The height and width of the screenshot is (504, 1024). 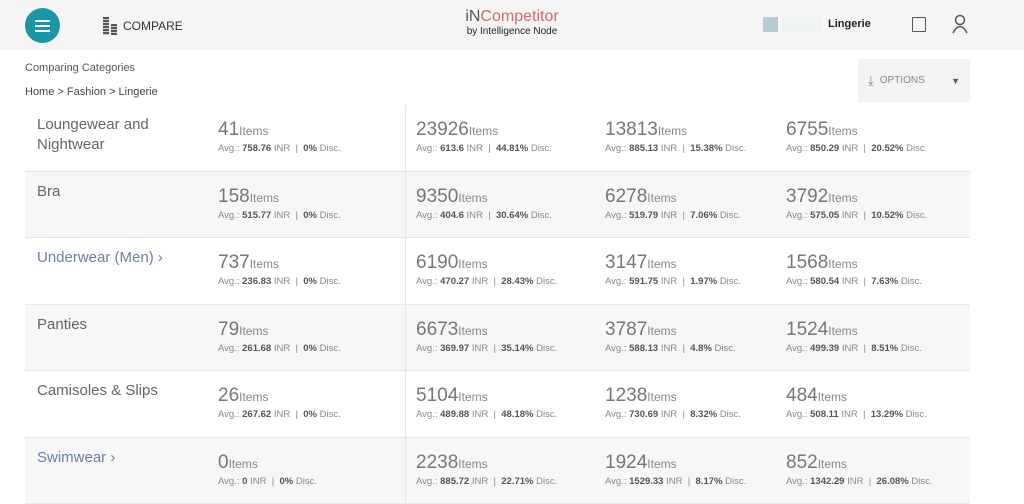 What do you see at coordinates (234, 196) in the screenshot?
I see `item-count: 158` at bounding box center [234, 196].